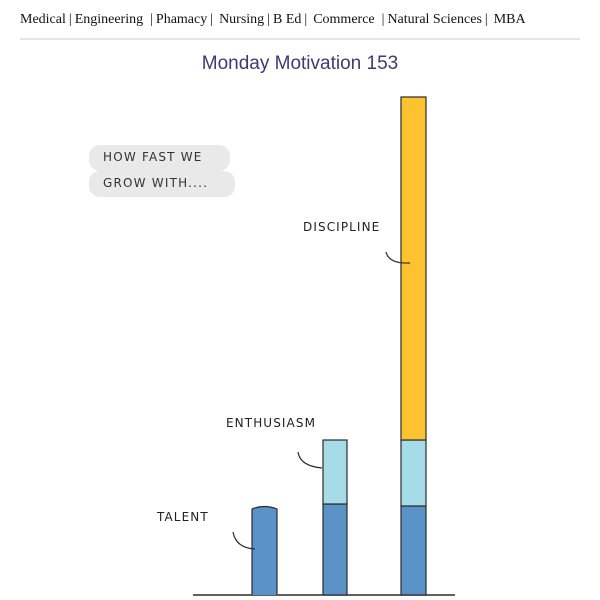  Describe the element at coordinates (244, 540) in the screenshot. I see `talent-pointer-stroke` at that location.